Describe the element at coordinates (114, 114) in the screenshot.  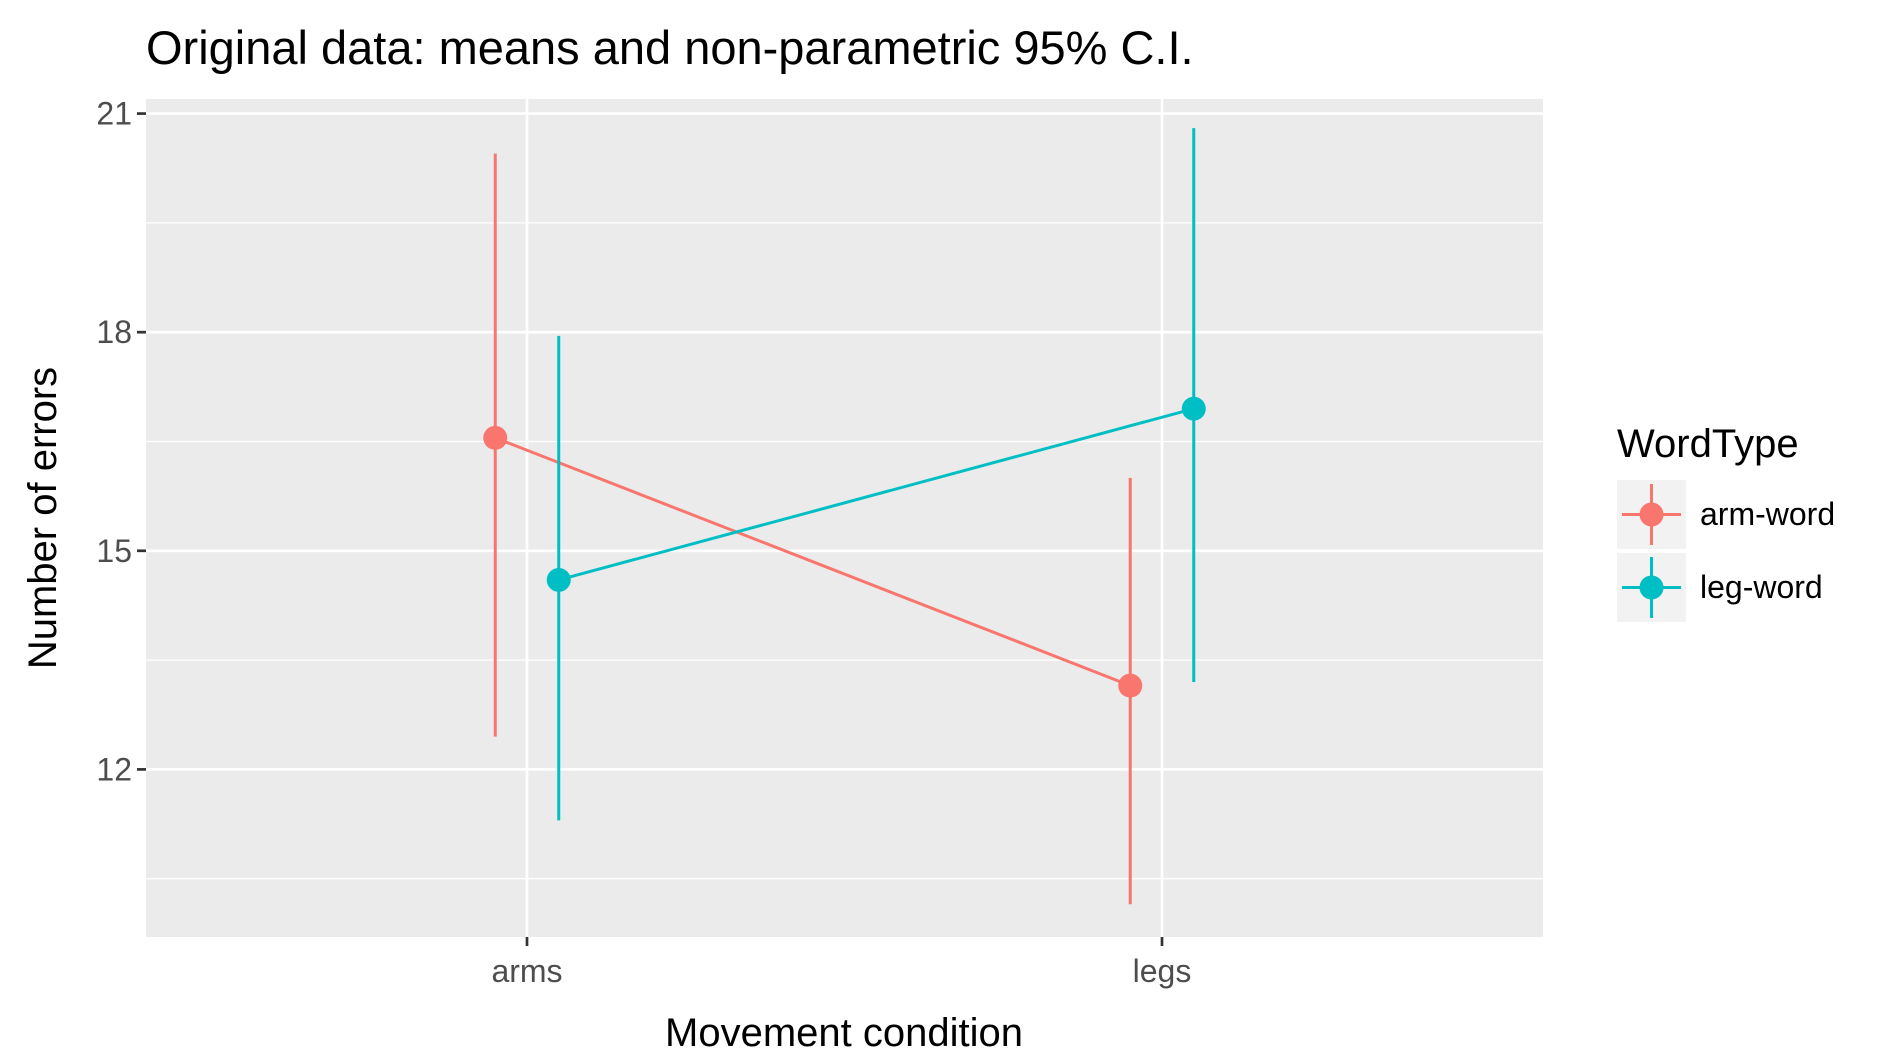
I see `y-tick-label: 21` at that location.